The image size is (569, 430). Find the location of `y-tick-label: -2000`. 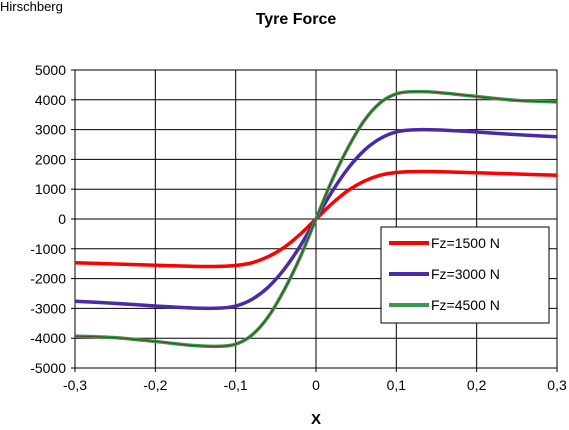

y-tick-label: -2000 is located at coordinates (48, 279).